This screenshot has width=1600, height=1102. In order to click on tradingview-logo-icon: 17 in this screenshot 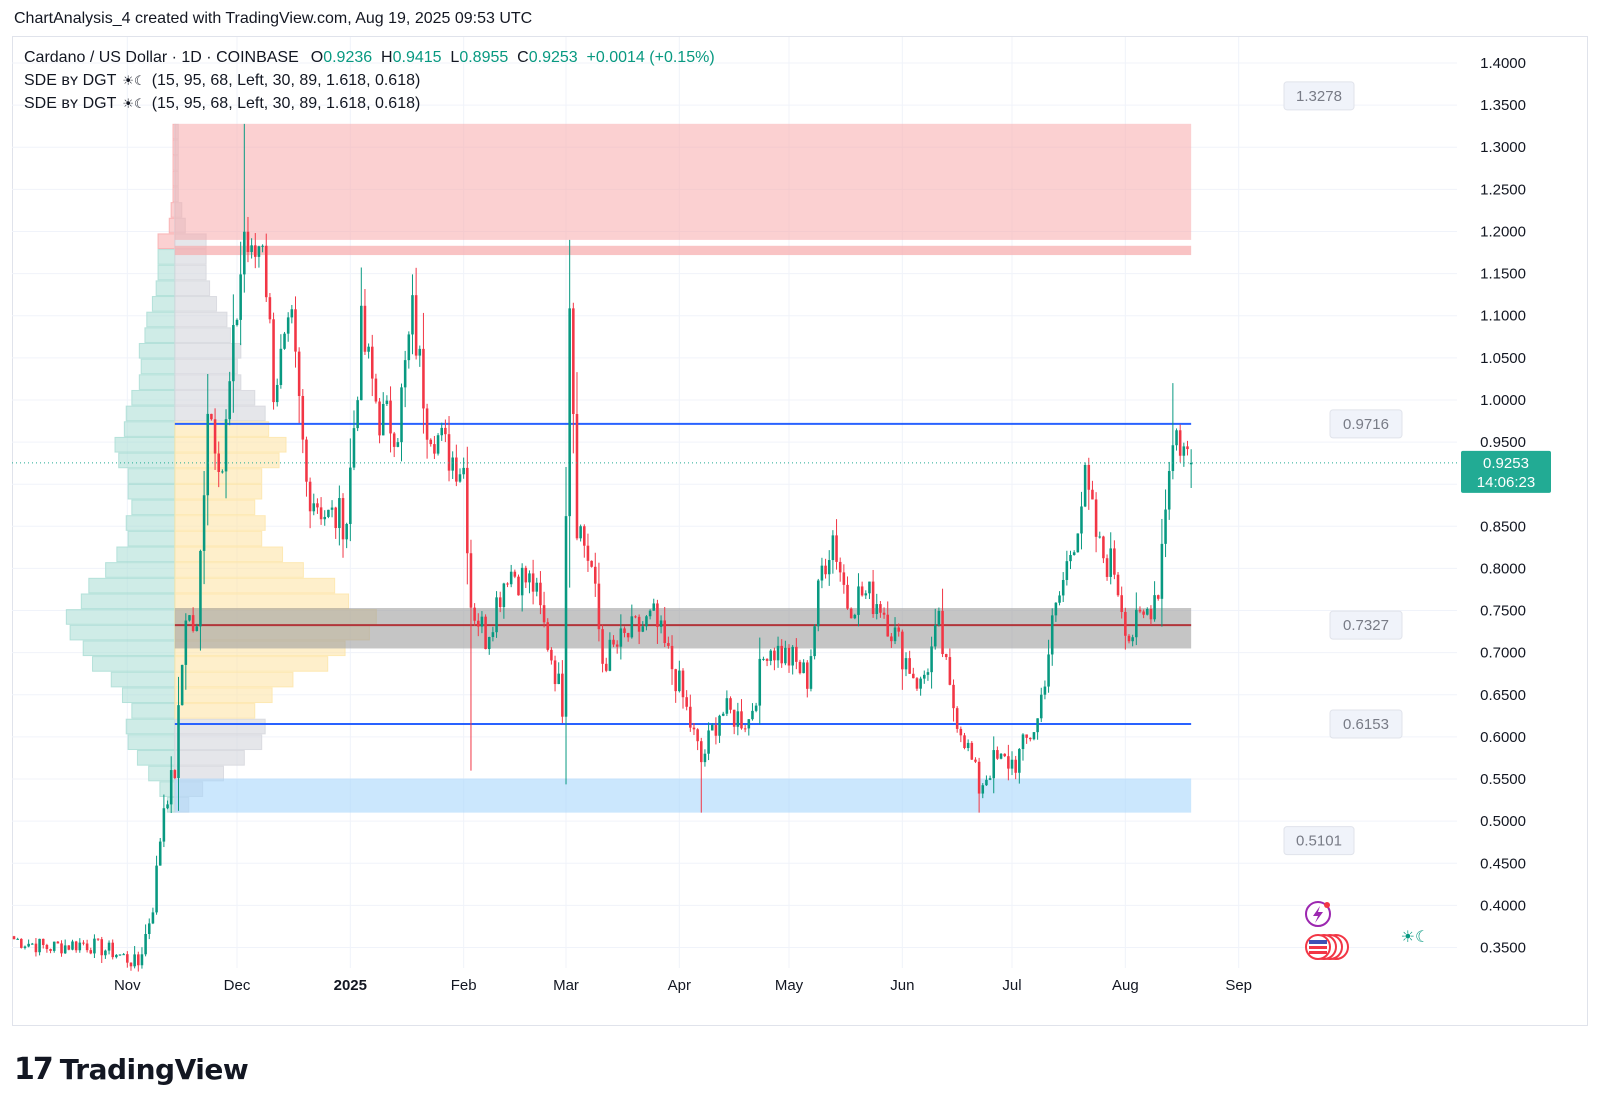, I will do `click(34, 1069)`.